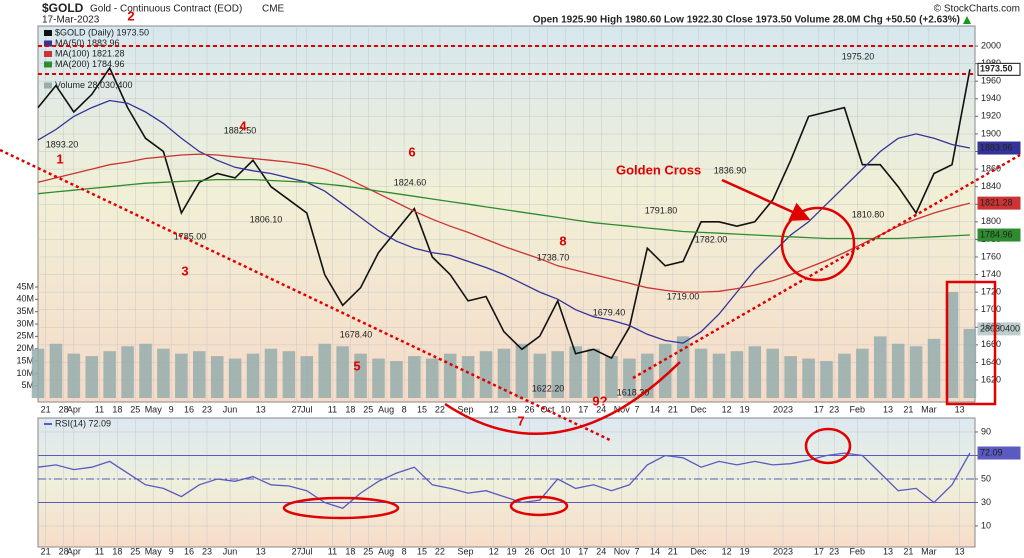 This screenshot has width=1024, height=558. What do you see at coordinates (189, 551) in the screenshot?
I see `x-tick-label: 16` at bounding box center [189, 551].